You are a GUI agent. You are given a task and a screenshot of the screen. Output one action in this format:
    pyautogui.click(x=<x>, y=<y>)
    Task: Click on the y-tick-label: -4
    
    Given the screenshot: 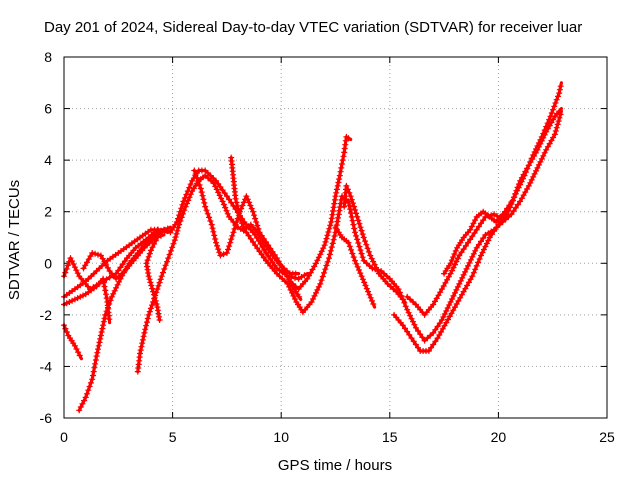 What is the action you would take?
    pyautogui.click(x=46, y=366)
    